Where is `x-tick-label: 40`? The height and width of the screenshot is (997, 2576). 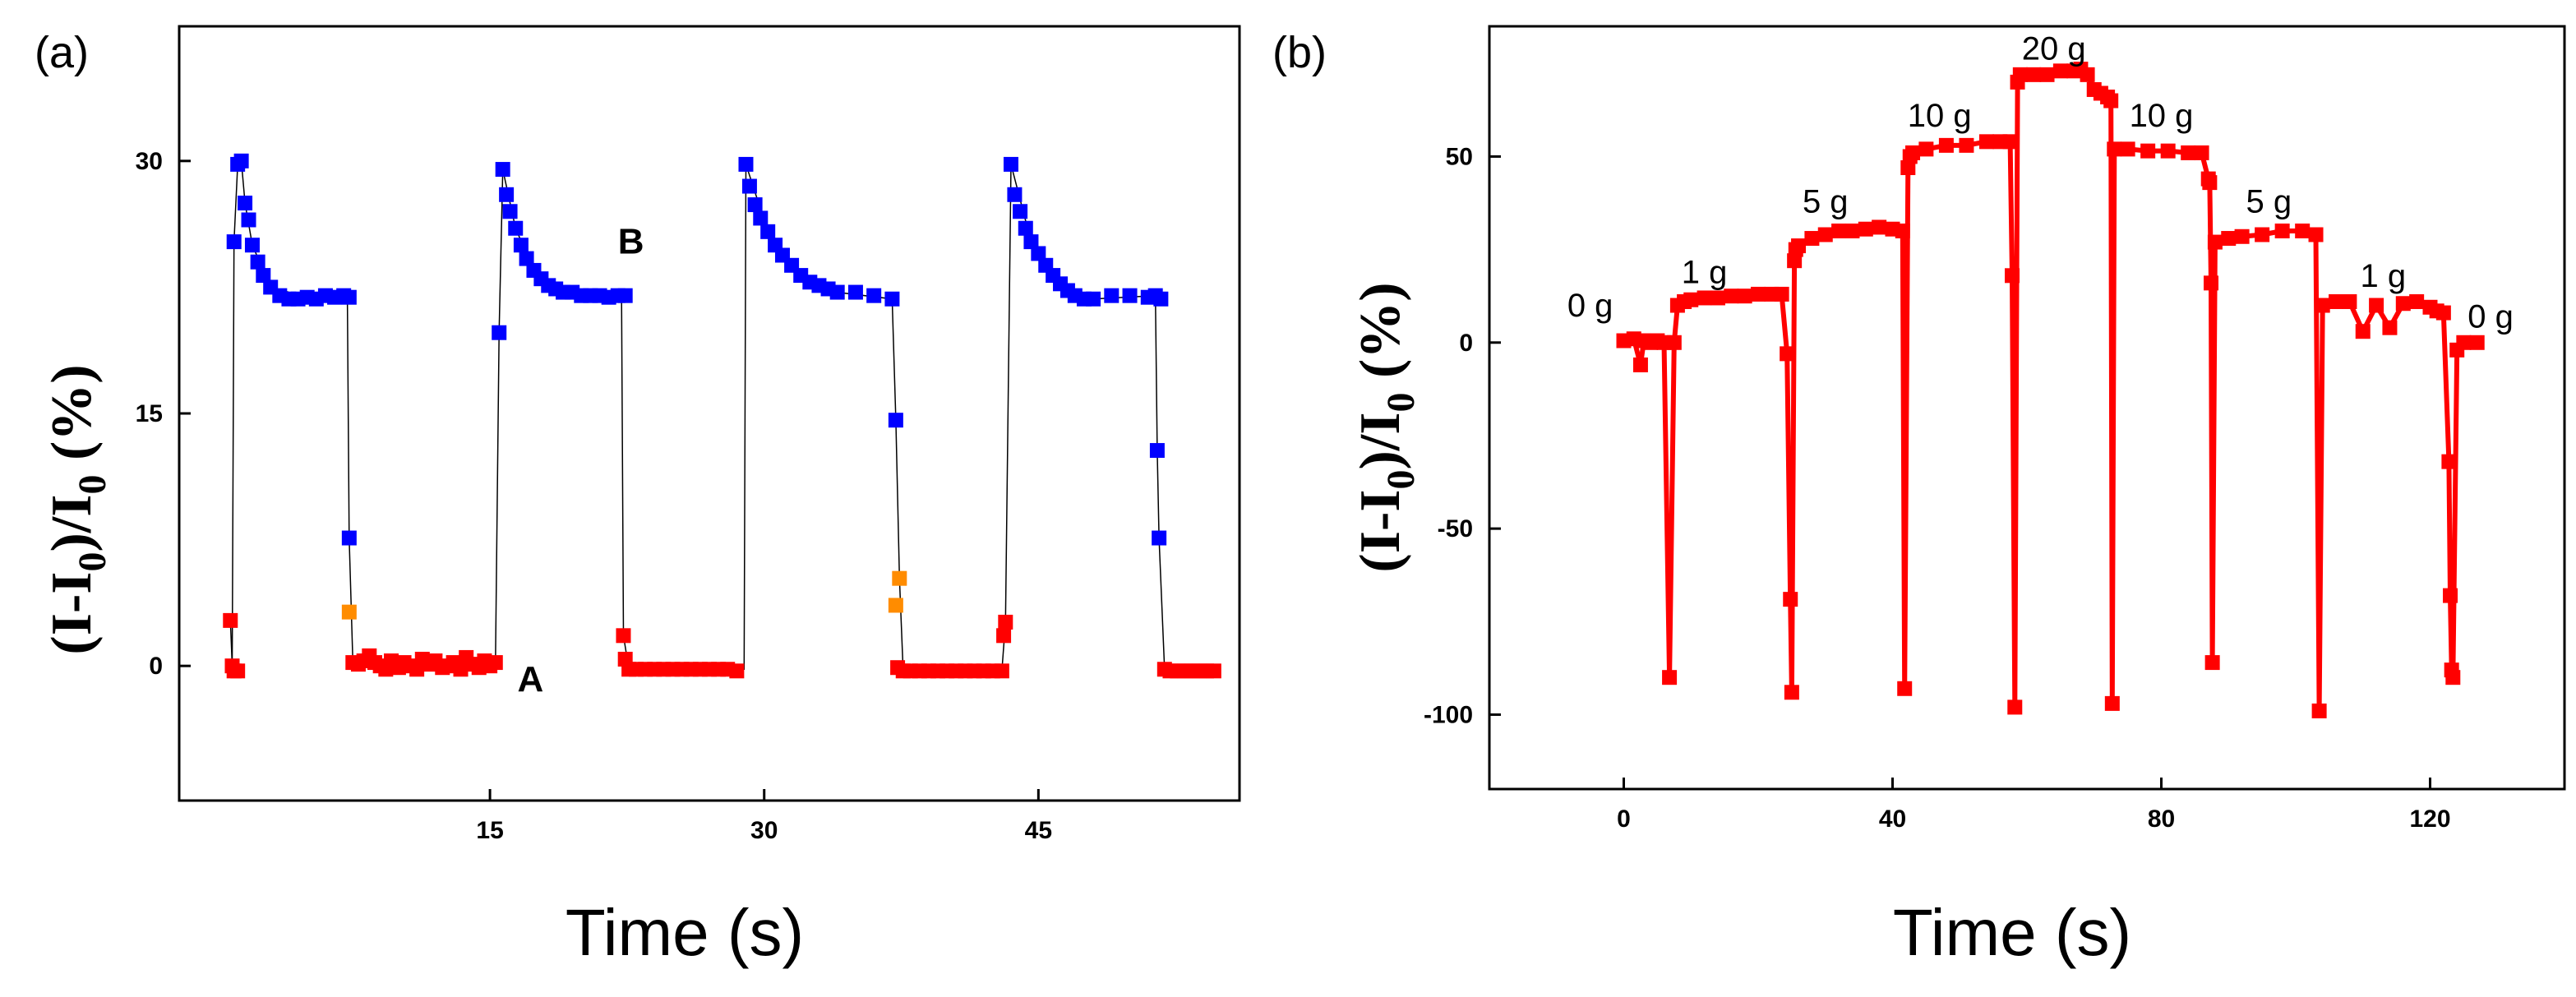 x-tick-label: 40 is located at coordinates (1893, 819).